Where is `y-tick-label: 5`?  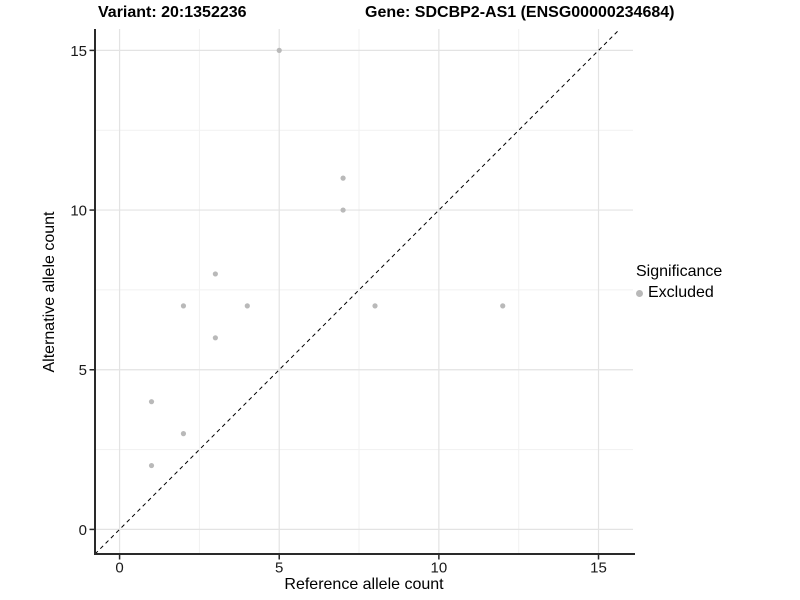
y-tick-label: 5 is located at coordinates (83, 370).